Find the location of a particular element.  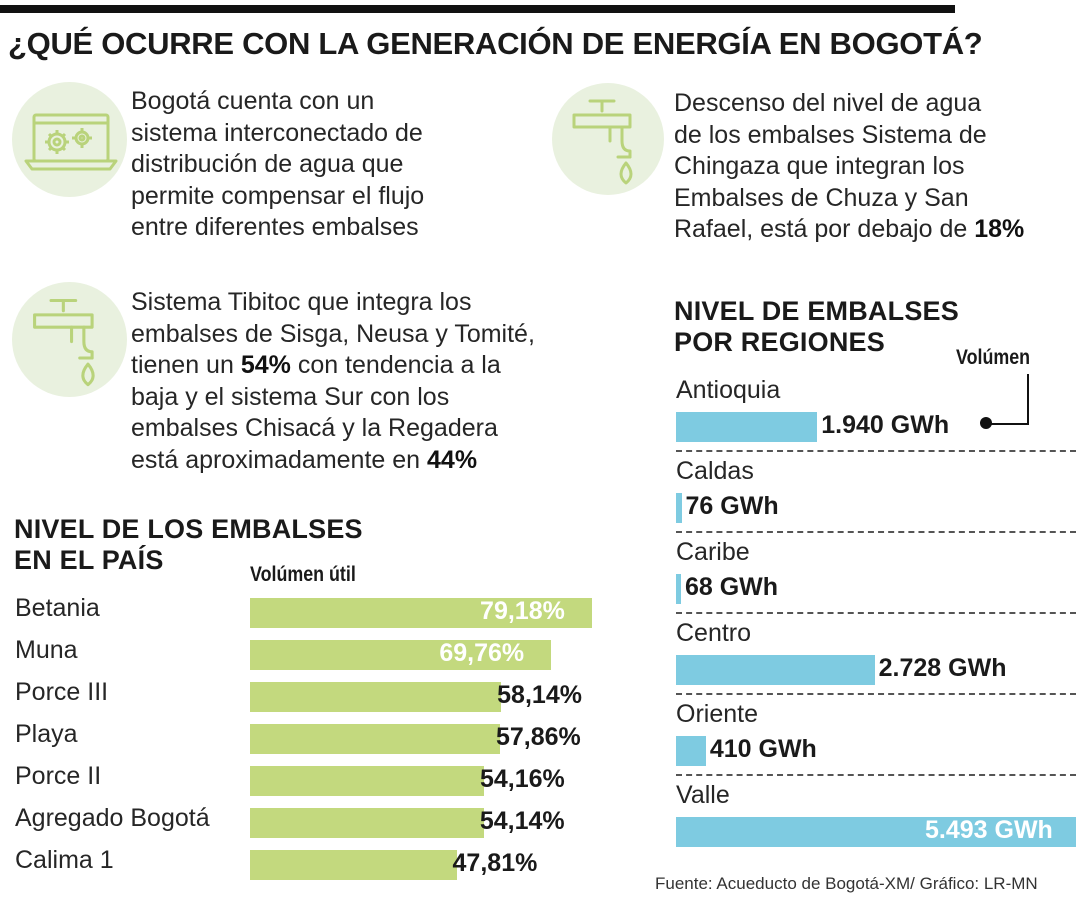

info-line: Descenso del nivel de agua is located at coordinates (828, 103).